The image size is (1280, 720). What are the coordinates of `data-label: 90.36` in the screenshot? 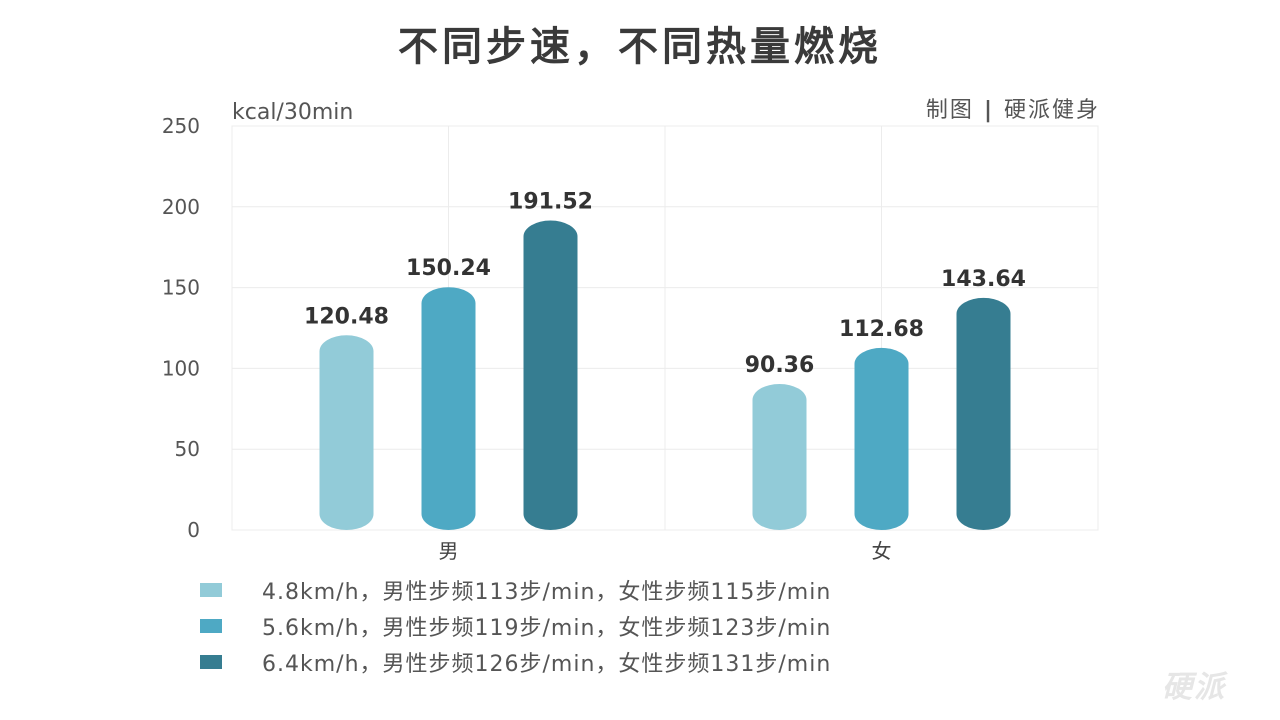 It's located at (780, 365).